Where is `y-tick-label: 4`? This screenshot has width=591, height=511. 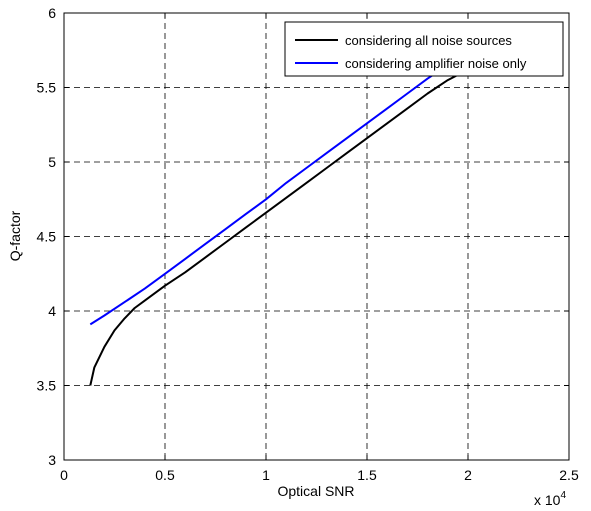 y-tick-label: 4 is located at coordinates (52, 311).